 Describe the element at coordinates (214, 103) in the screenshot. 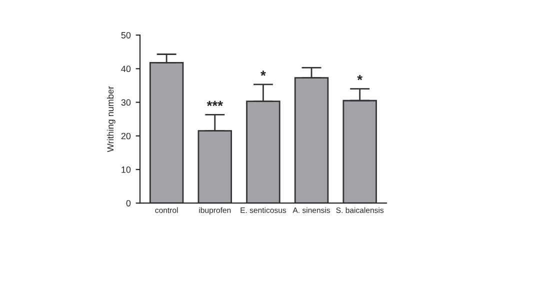

I see `annotation: ***` at that location.